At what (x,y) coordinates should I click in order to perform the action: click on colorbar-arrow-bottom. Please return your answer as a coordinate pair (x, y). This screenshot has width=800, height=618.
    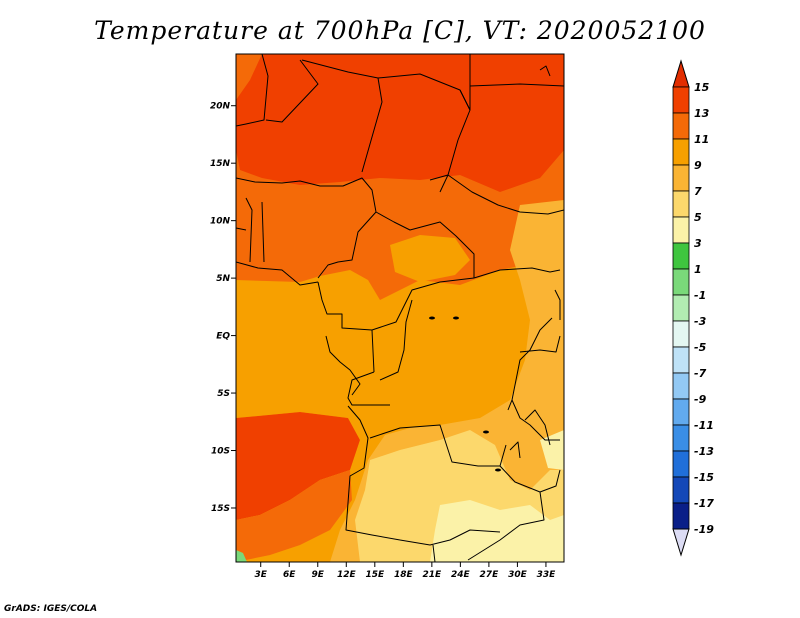
    Looking at the image, I should click on (681, 542).